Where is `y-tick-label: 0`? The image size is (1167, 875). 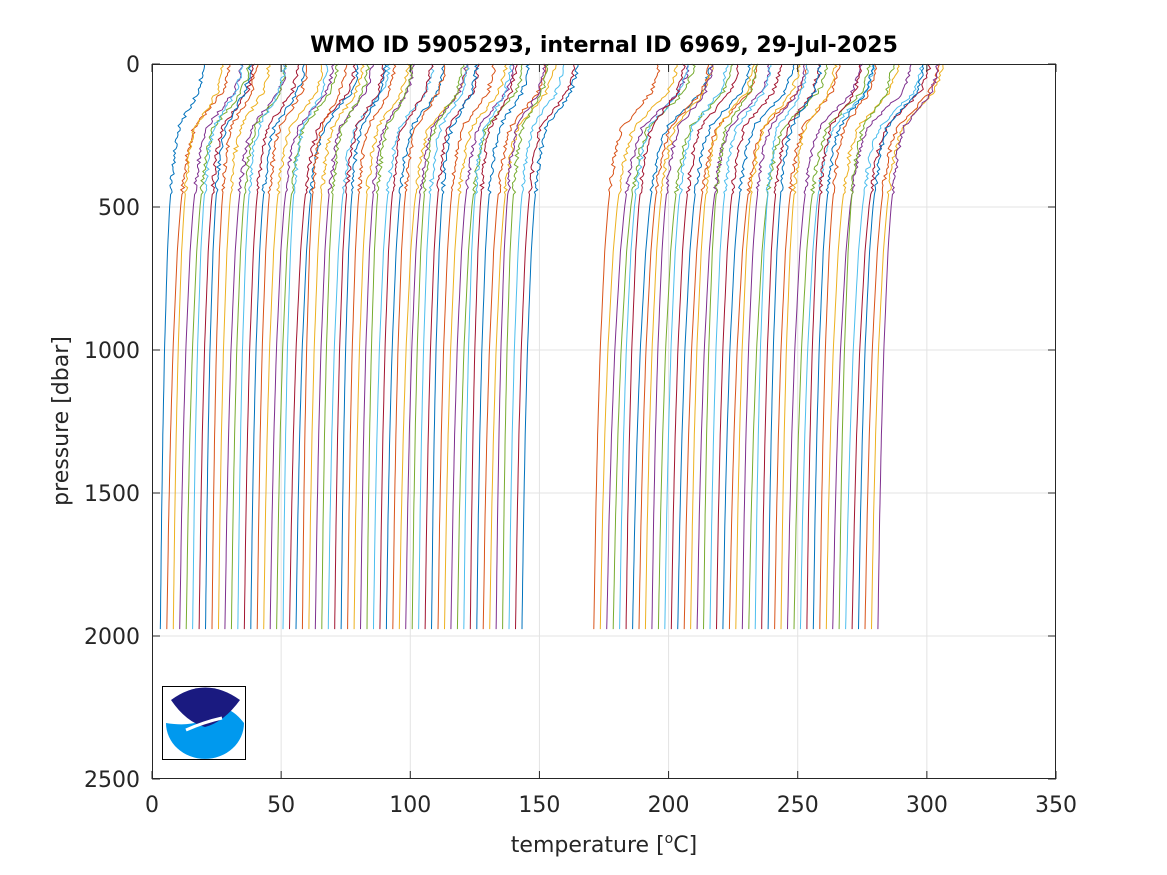 y-tick-label: 0 is located at coordinates (133, 65).